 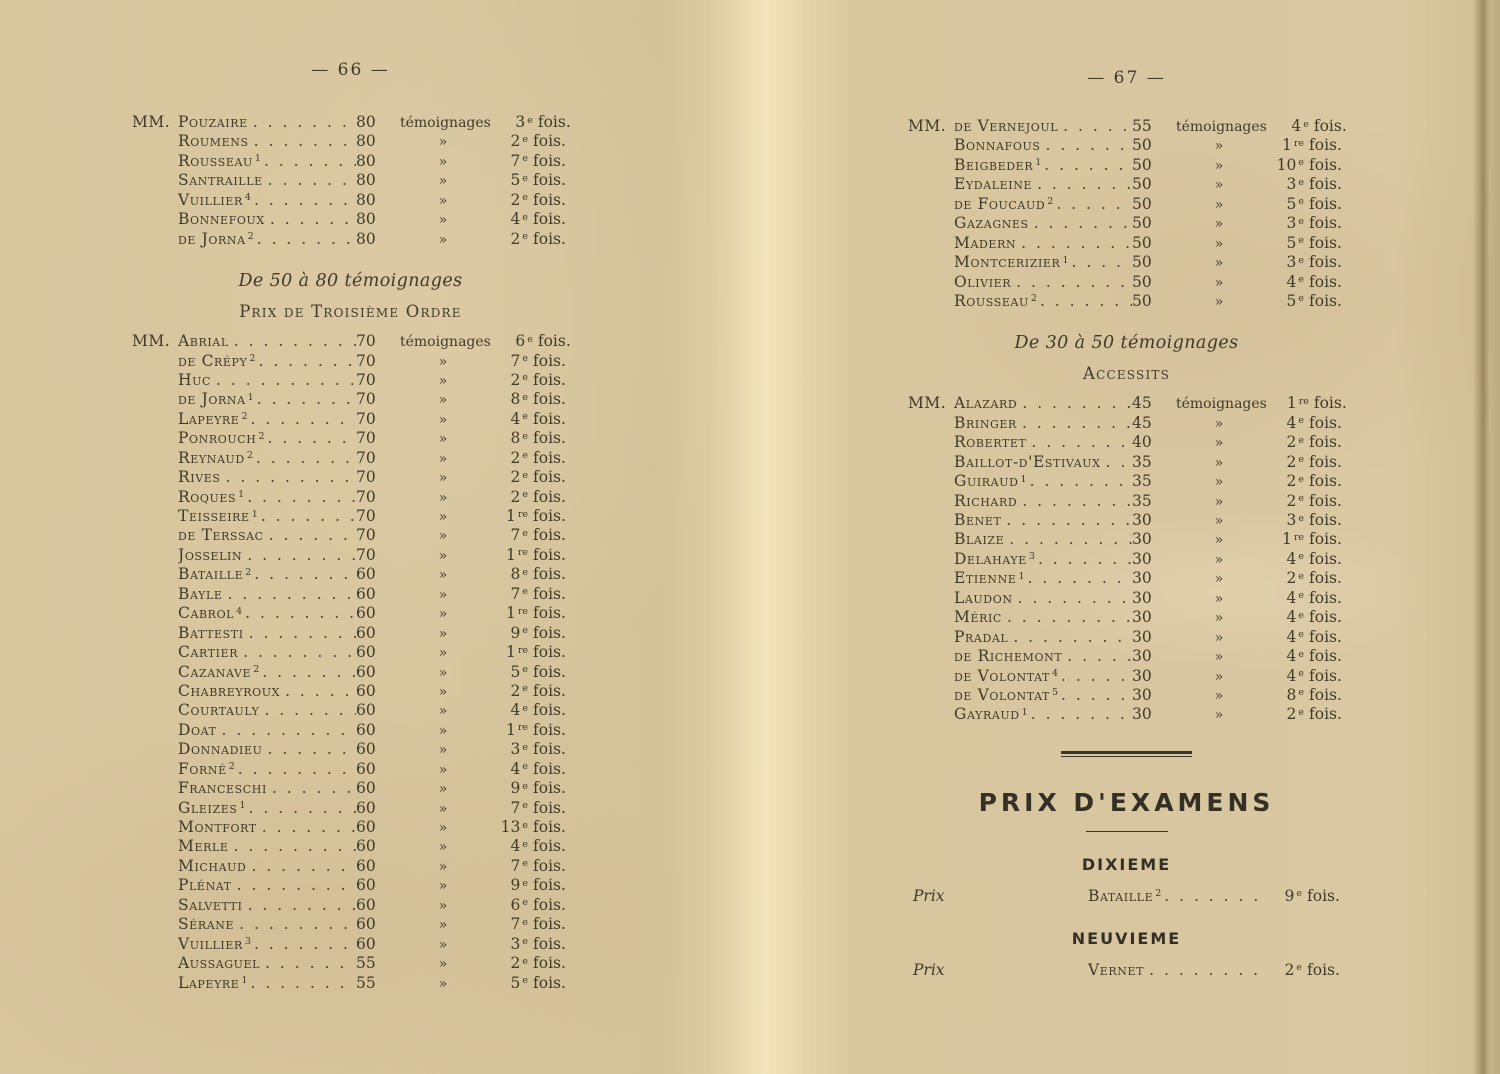 I want to click on recipient-cell: de Volontat 5, so click(x=1043, y=695).